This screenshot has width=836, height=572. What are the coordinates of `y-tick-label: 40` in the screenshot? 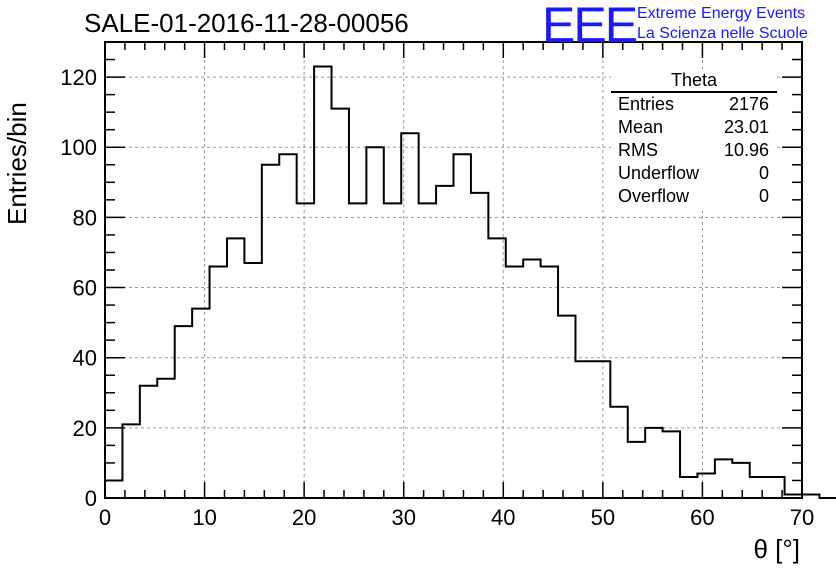 It's located at (85, 358).